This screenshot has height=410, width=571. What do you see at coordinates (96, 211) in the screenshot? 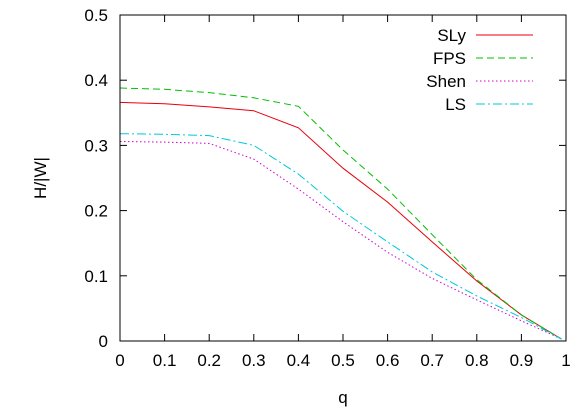
I see `y-tick-label: 0.2` at bounding box center [96, 211].